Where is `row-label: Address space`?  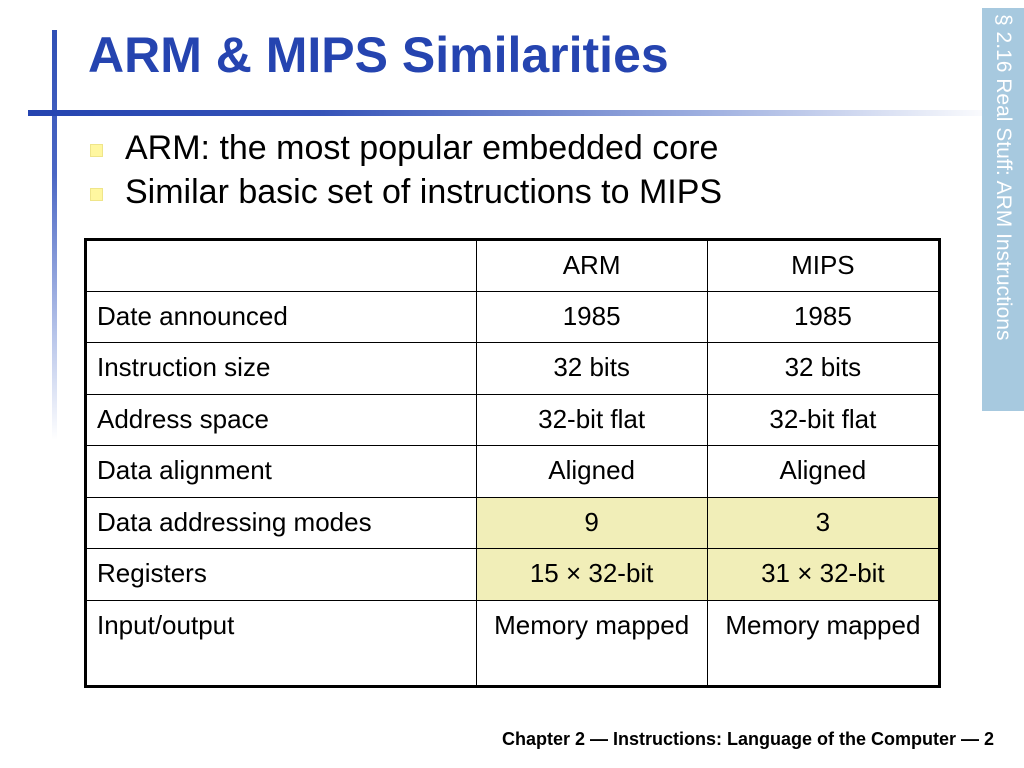 row-label: Address space is located at coordinates (281, 419).